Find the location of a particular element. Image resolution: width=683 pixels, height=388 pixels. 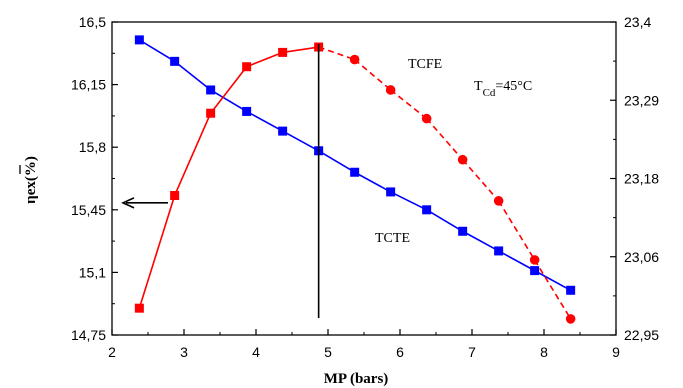

label-temperature-subscript: Cd is located at coordinates (489, 93).